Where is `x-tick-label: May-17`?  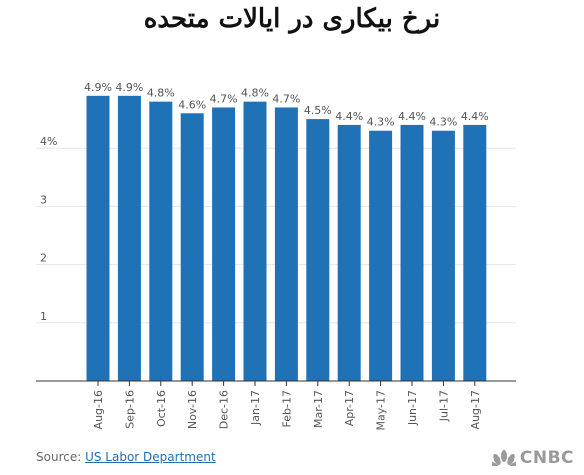
x-tick-label: May-17 is located at coordinates (381, 410).